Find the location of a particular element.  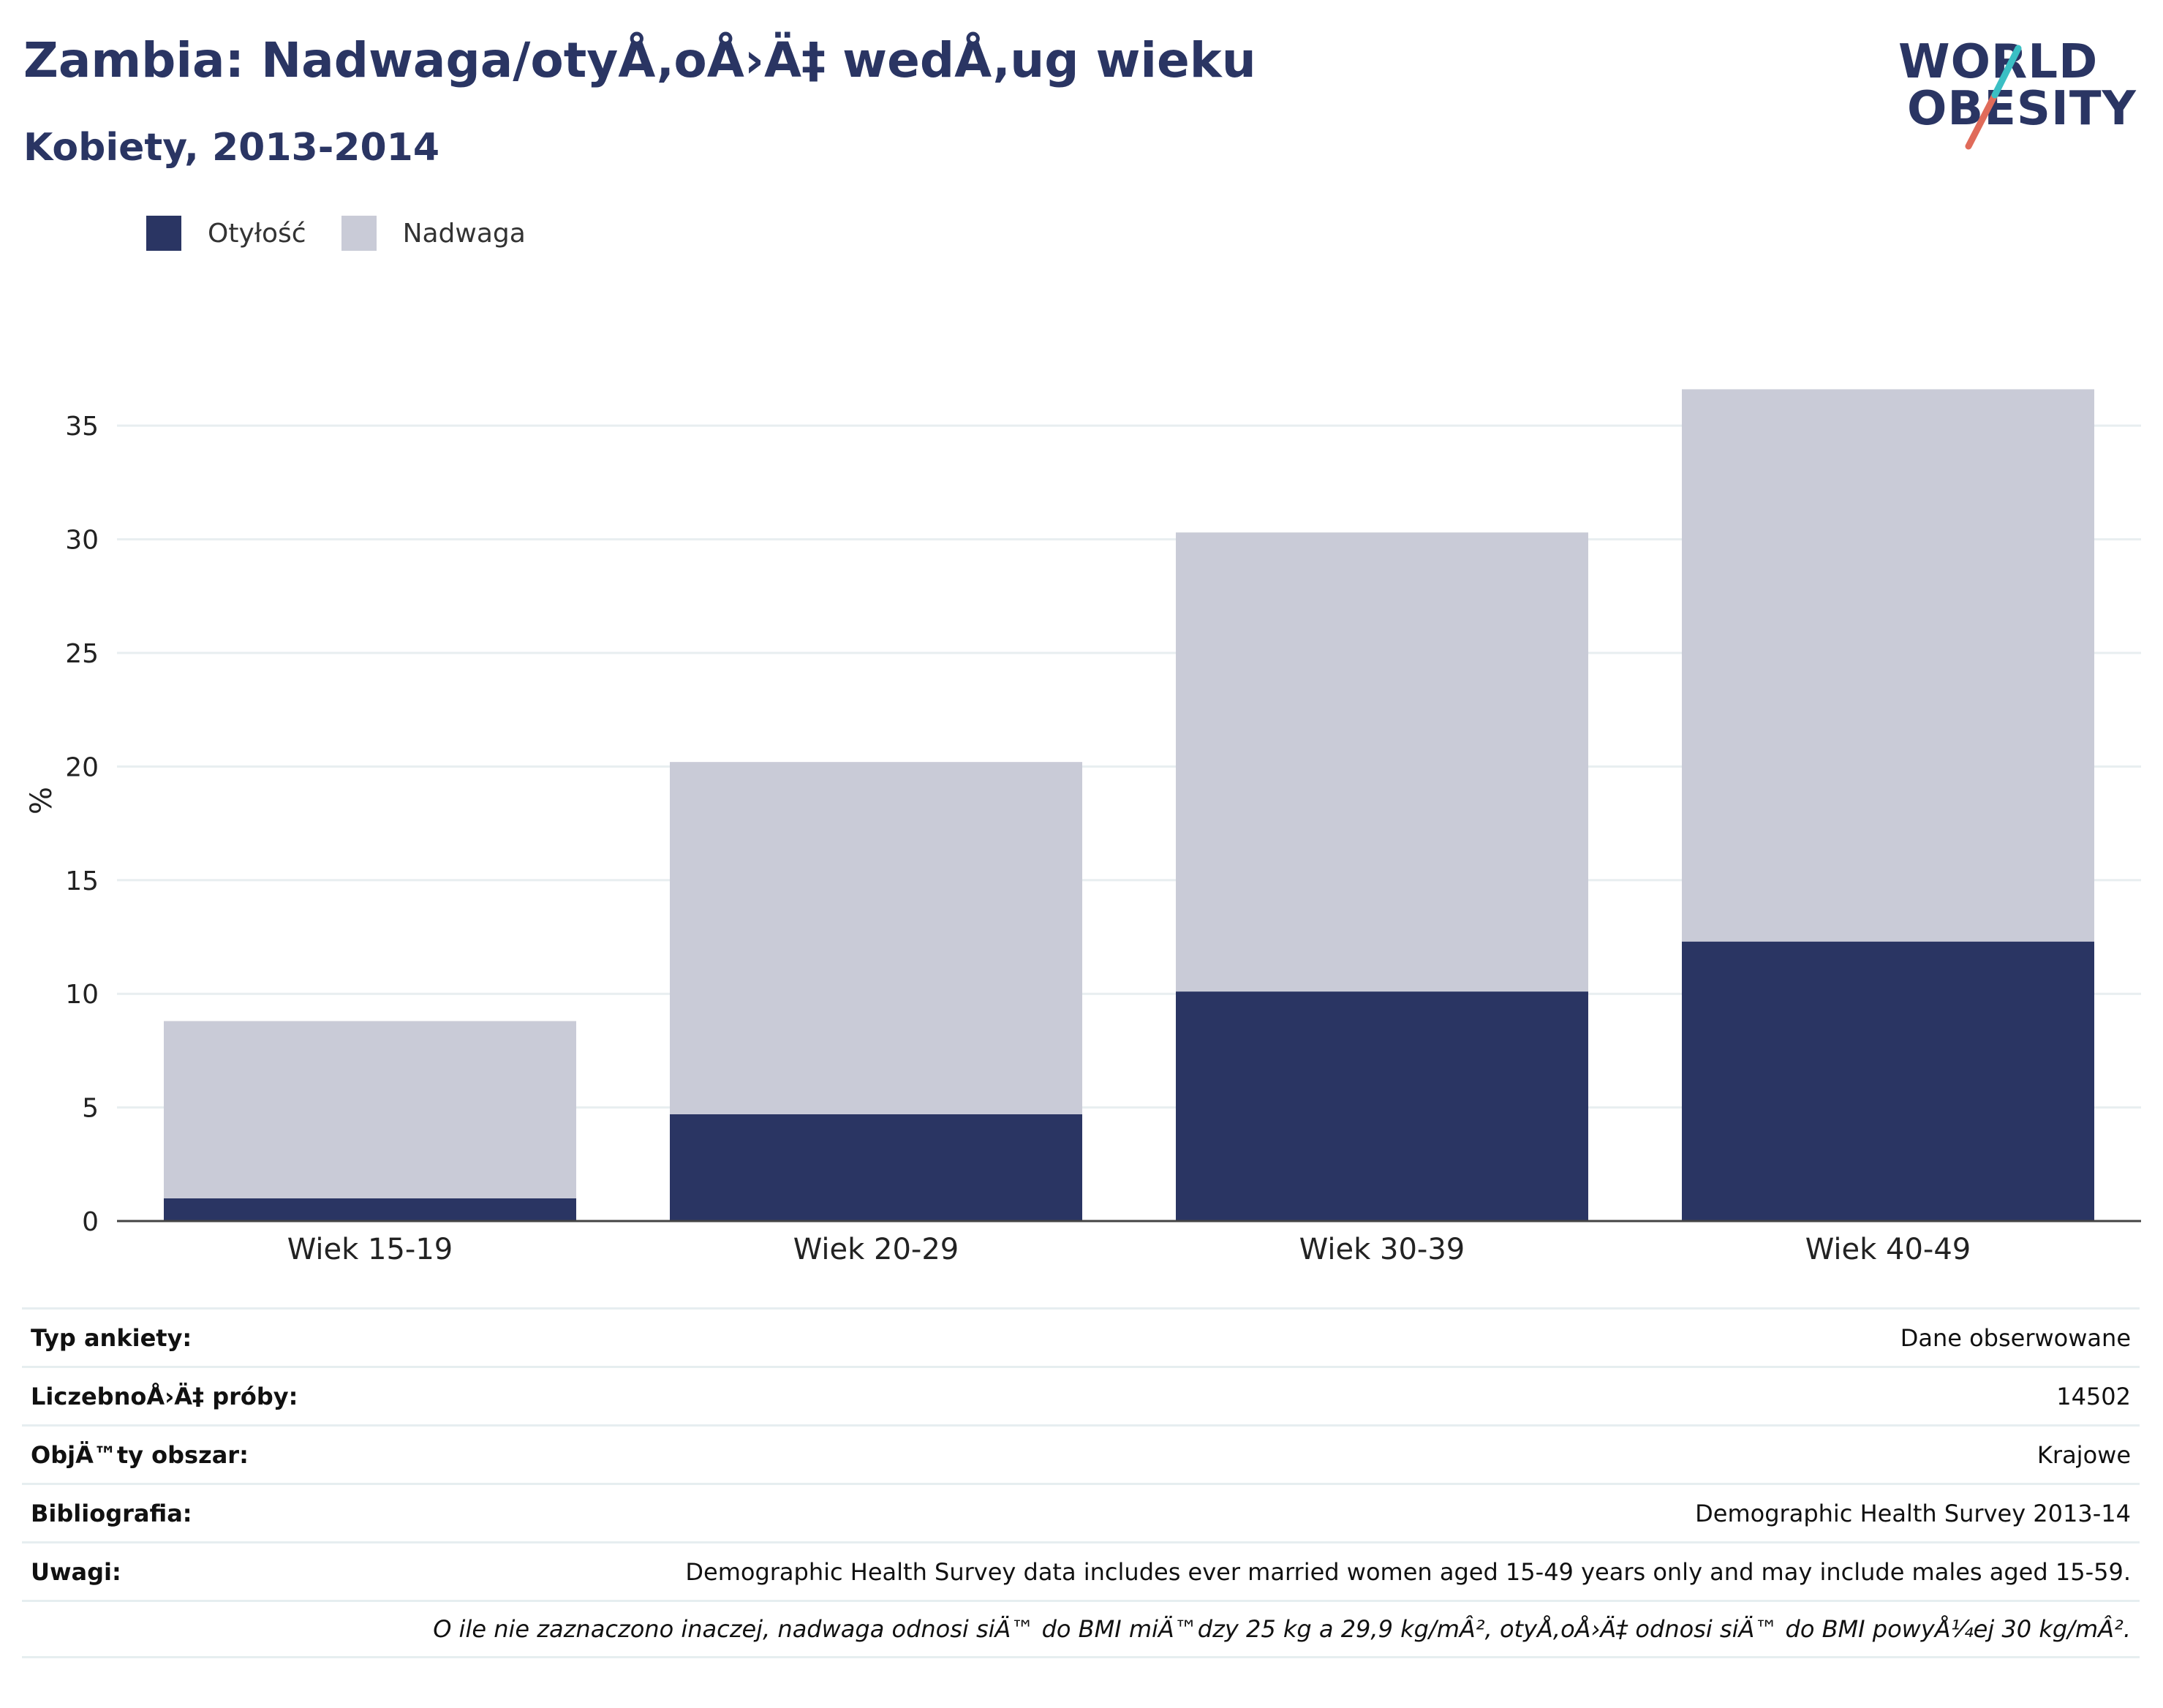

logo-line-1: WORLD is located at coordinates (1999, 62).